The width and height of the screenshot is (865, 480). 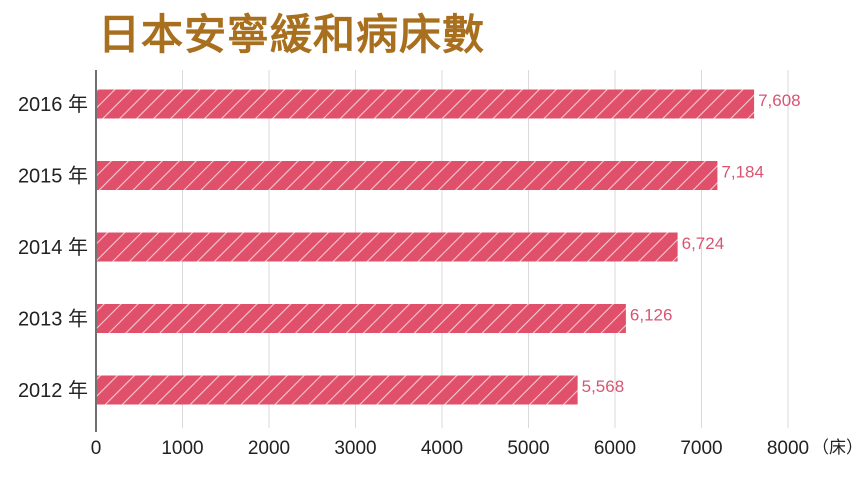 What do you see at coordinates (742, 172) in the screenshot?
I see `value-label: 7,184` at bounding box center [742, 172].